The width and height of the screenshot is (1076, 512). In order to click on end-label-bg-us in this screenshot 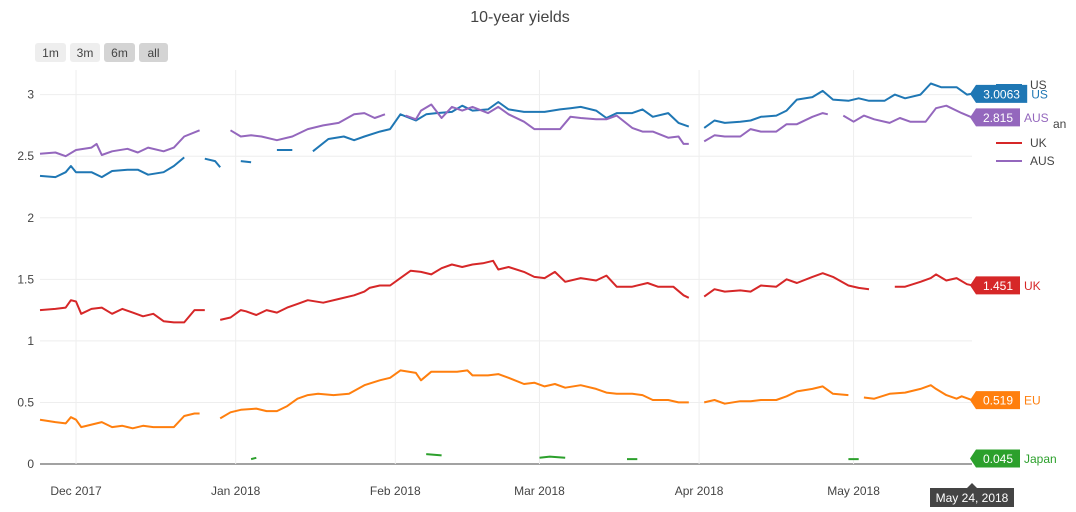, I will do `click(999, 93)`.